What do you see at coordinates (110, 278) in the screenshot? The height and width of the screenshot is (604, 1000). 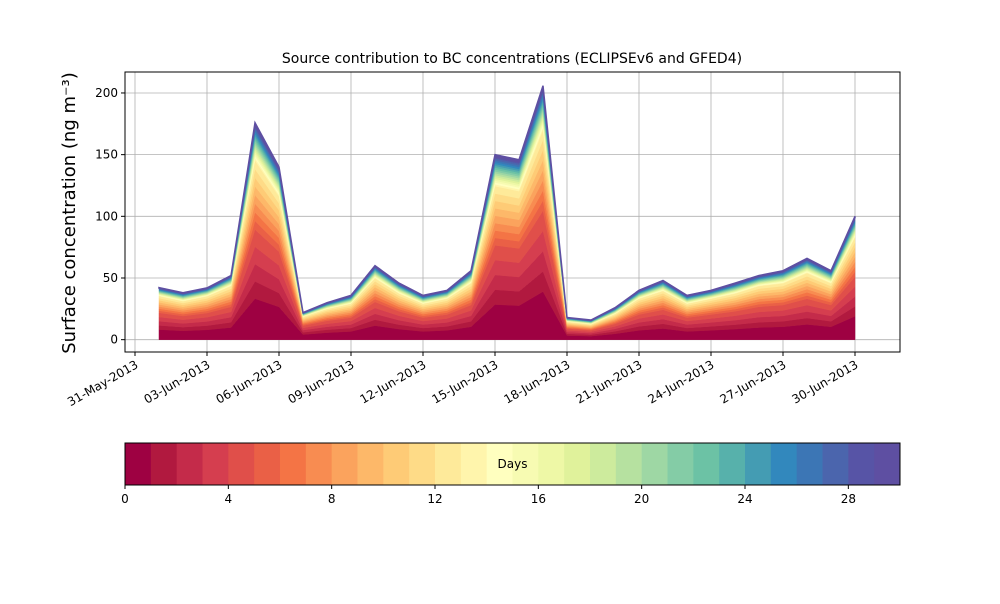 I see `y-tick-label: 50` at bounding box center [110, 278].